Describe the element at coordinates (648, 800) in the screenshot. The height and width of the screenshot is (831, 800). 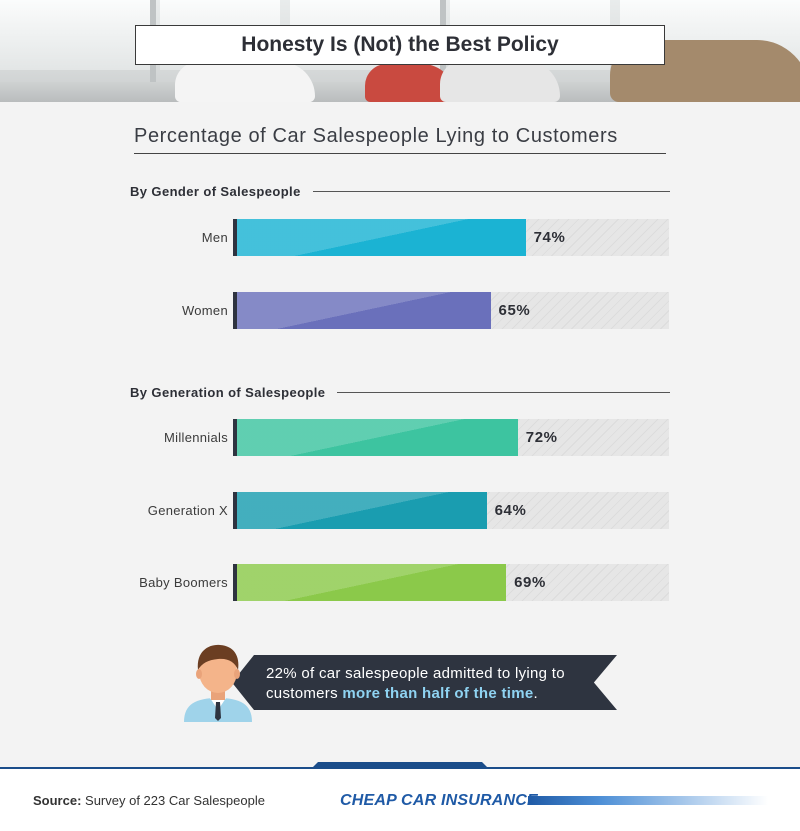
I see `logo-stripes` at that location.